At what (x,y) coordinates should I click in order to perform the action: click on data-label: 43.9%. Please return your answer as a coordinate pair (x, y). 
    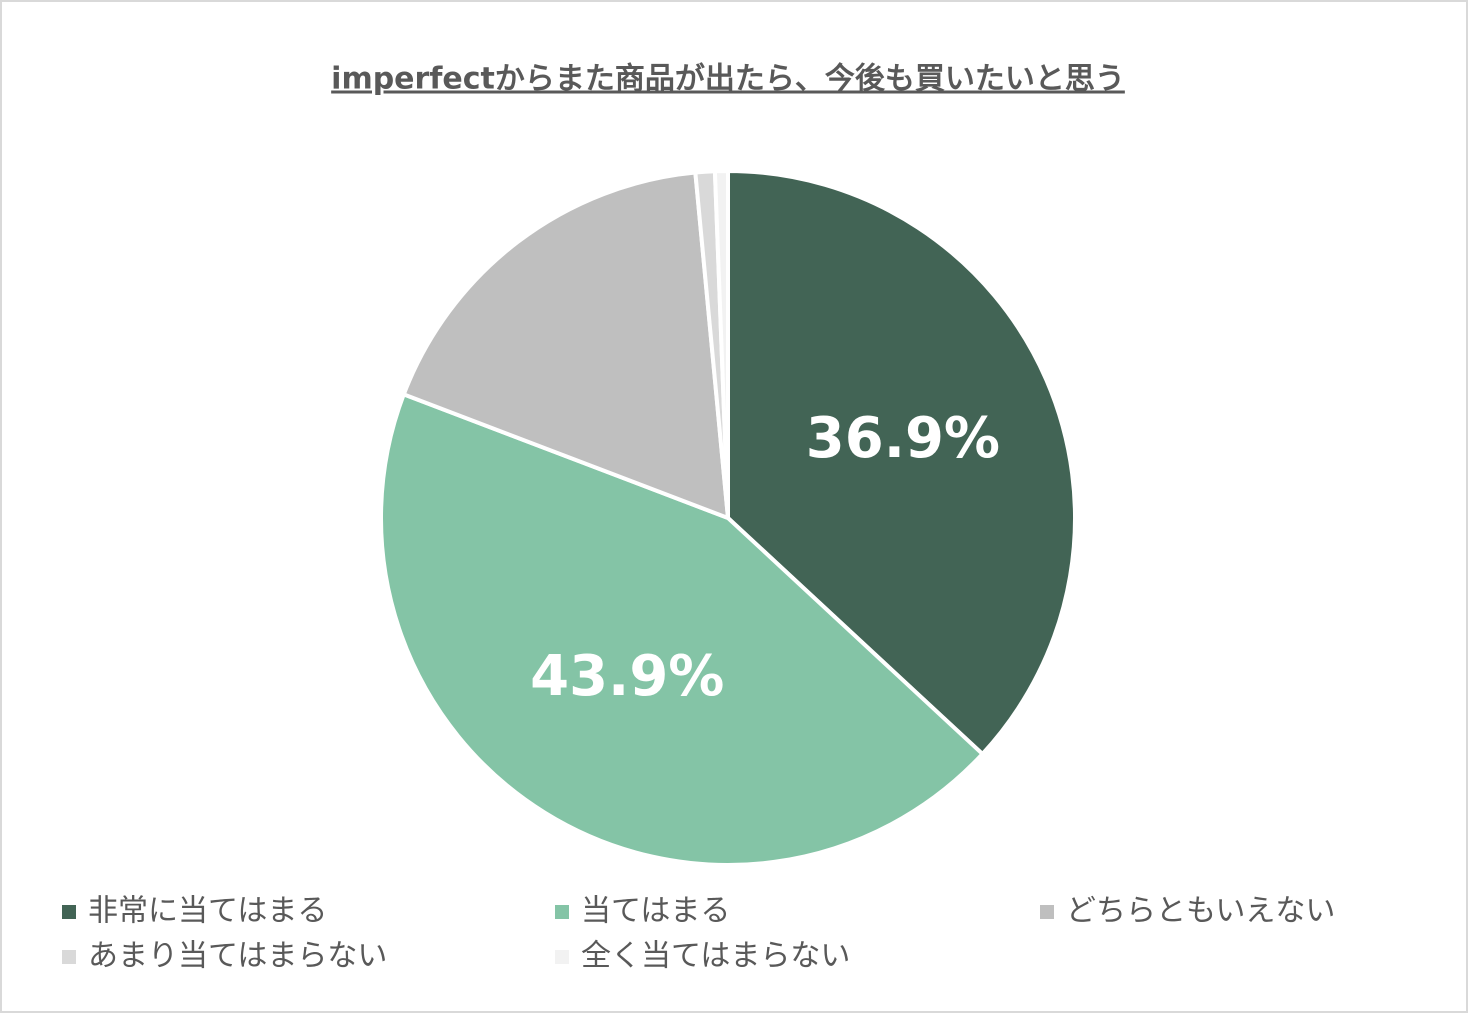
    Looking at the image, I should click on (627, 676).